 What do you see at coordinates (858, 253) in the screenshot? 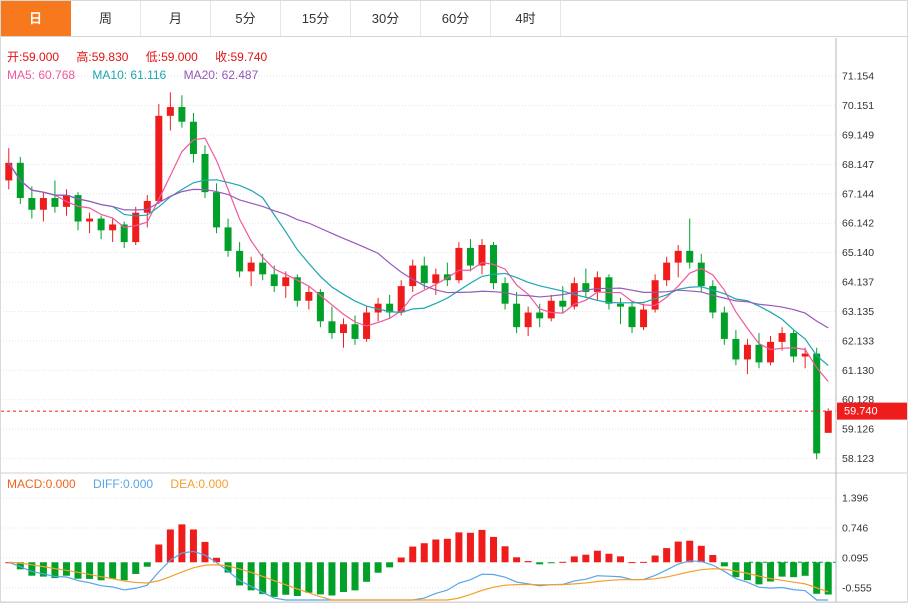
I see `price-tick: 65.140` at bounding box center [858, 253].